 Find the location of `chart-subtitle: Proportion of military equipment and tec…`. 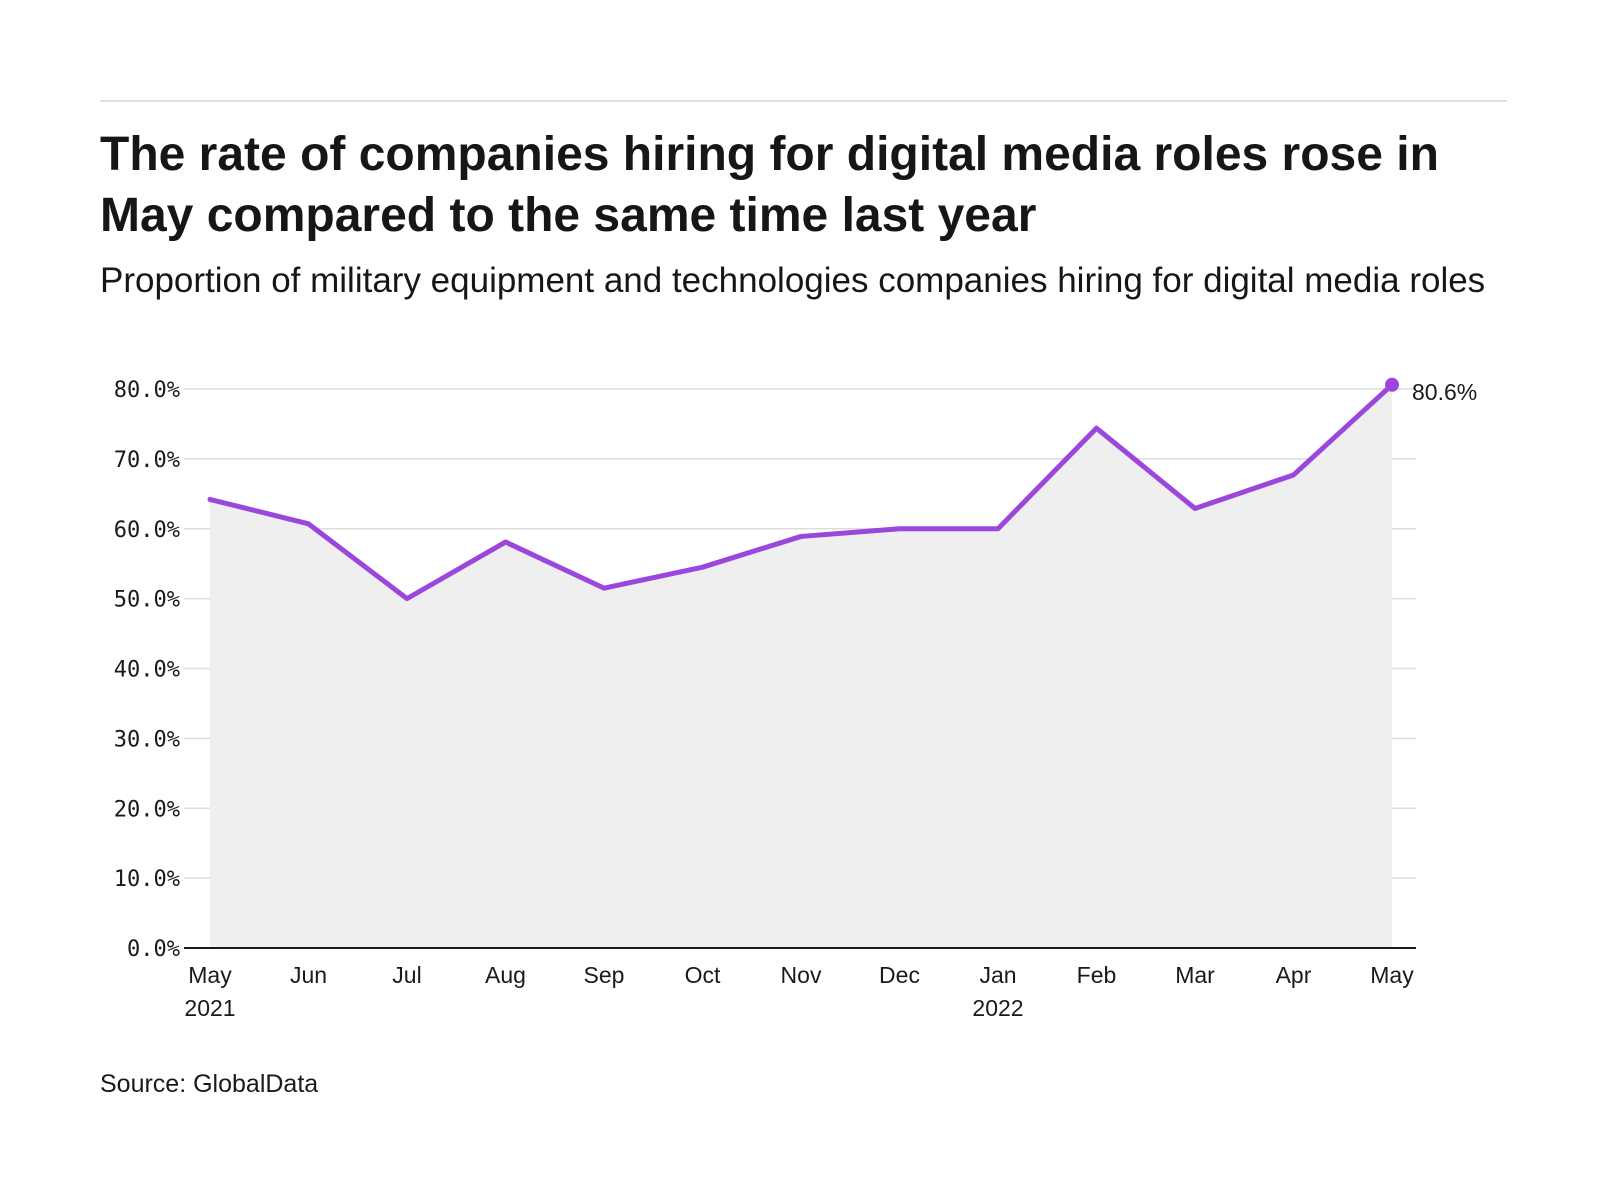

chart-subtitle: Proportion of military equipment and tec… is located at coordinates (793, 280).